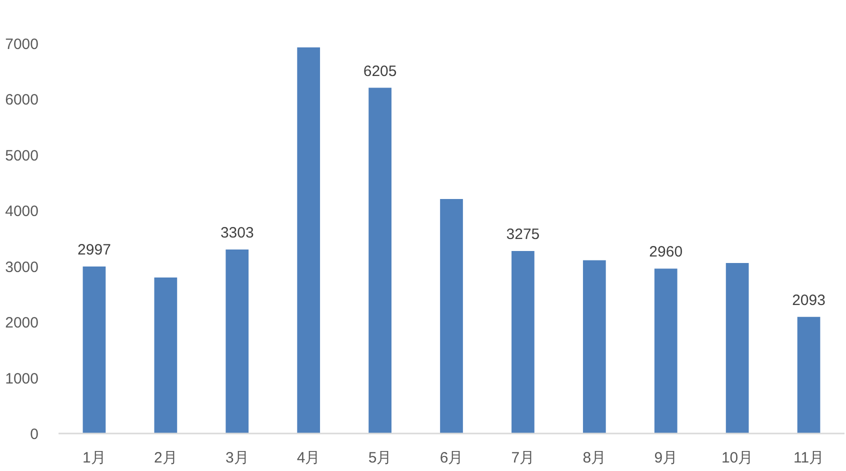 Image resolution: width=846 pixels, height=471 pixels. I want to click on y-tick-label: 5000, so click(22, 155).